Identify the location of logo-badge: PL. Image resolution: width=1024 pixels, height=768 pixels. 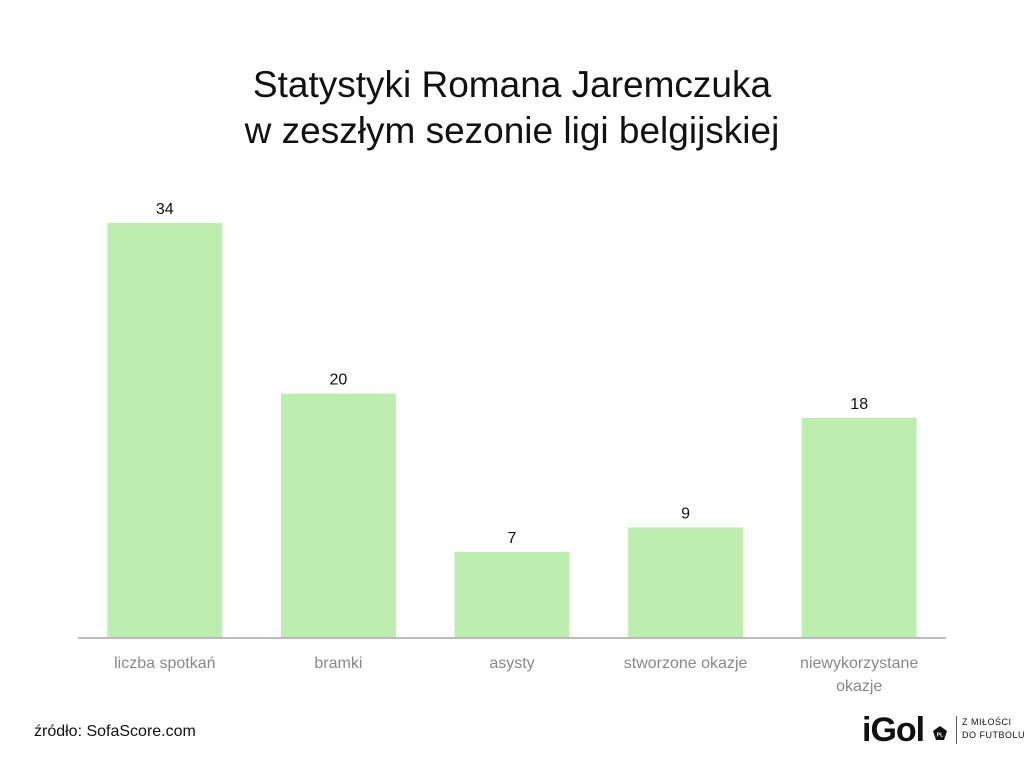
(940, 736).